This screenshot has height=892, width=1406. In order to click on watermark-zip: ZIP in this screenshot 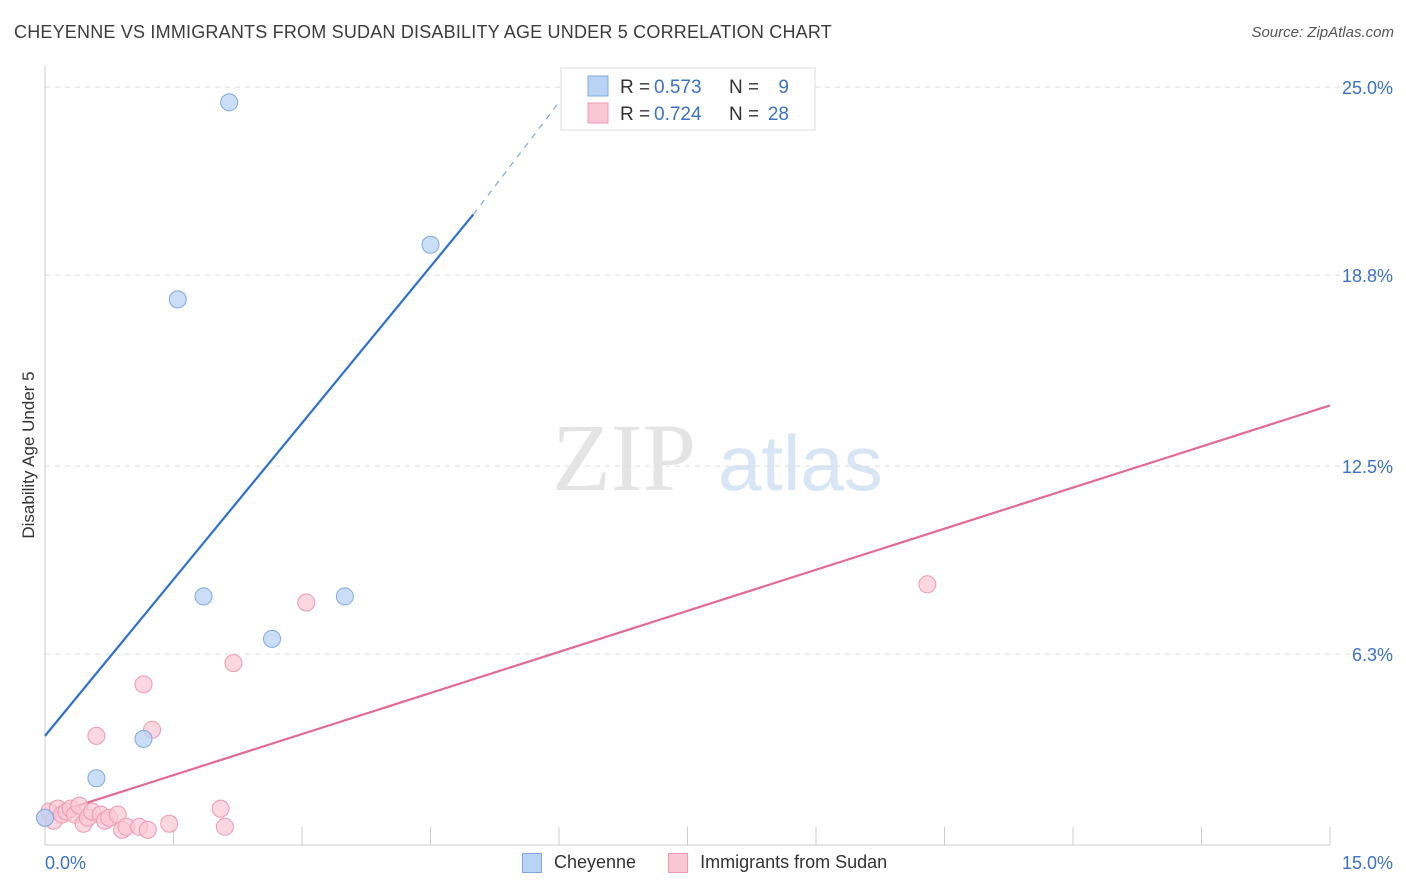, I will do `click(624, 457)`.